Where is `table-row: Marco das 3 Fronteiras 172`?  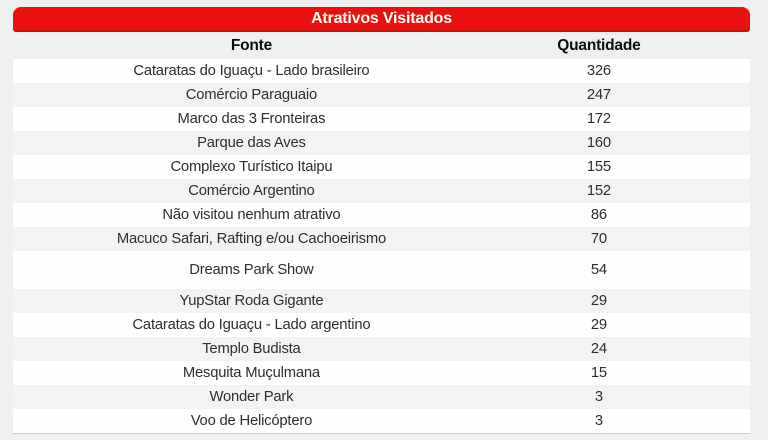
table-row: Marco das 3 Fronteiras 172 is located at coordinates (381, 119).